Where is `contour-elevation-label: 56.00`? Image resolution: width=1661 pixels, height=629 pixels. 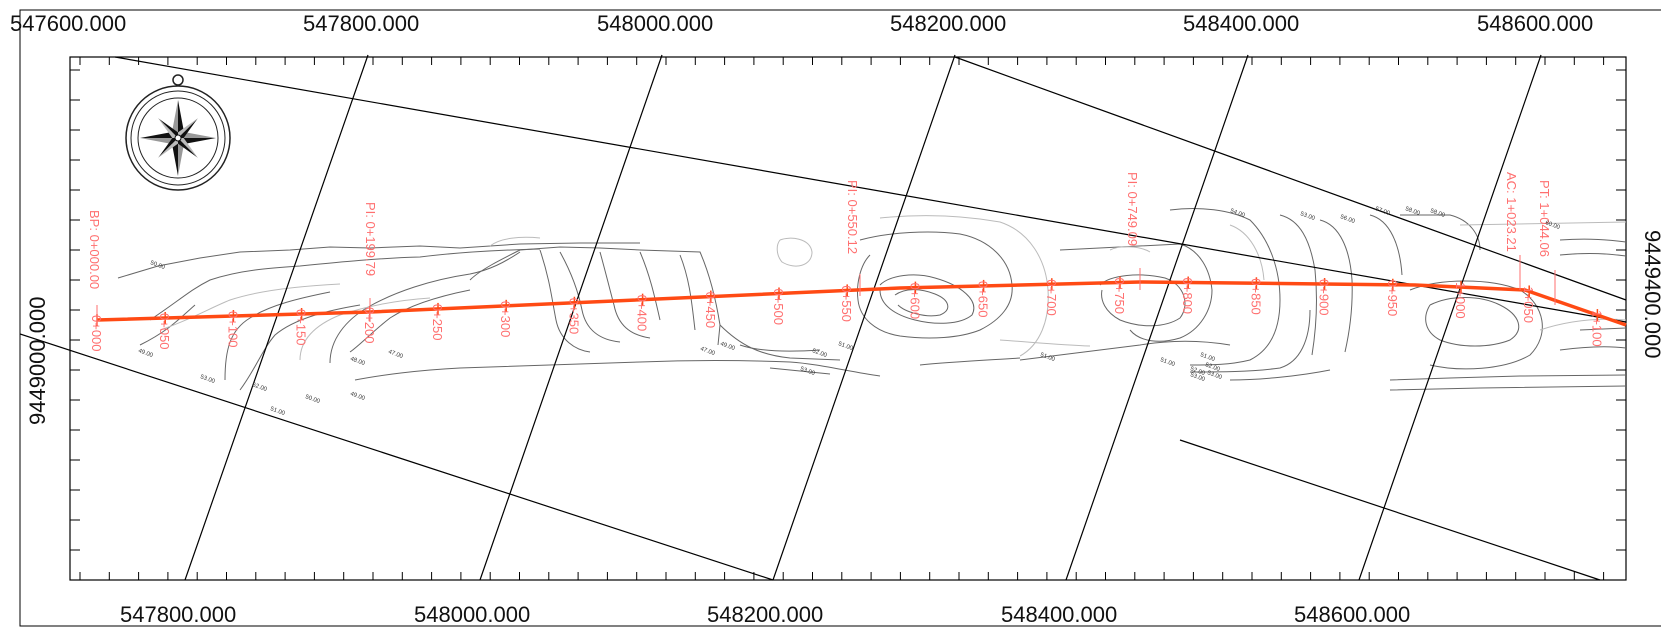 contour-elevation-label: 56.00 is located at coordinates (1347, 219).